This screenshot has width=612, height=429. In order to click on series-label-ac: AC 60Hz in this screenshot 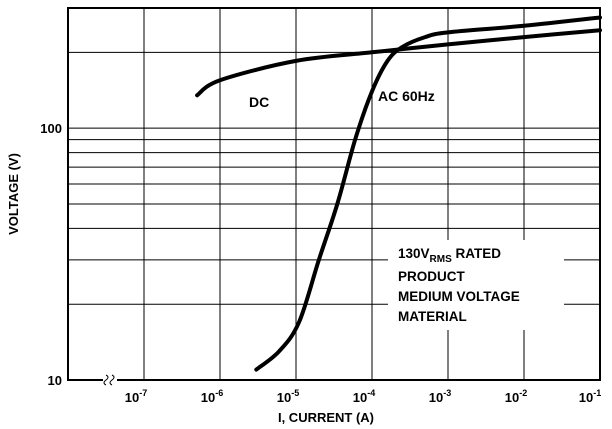, I will do `click(406, 96)`.